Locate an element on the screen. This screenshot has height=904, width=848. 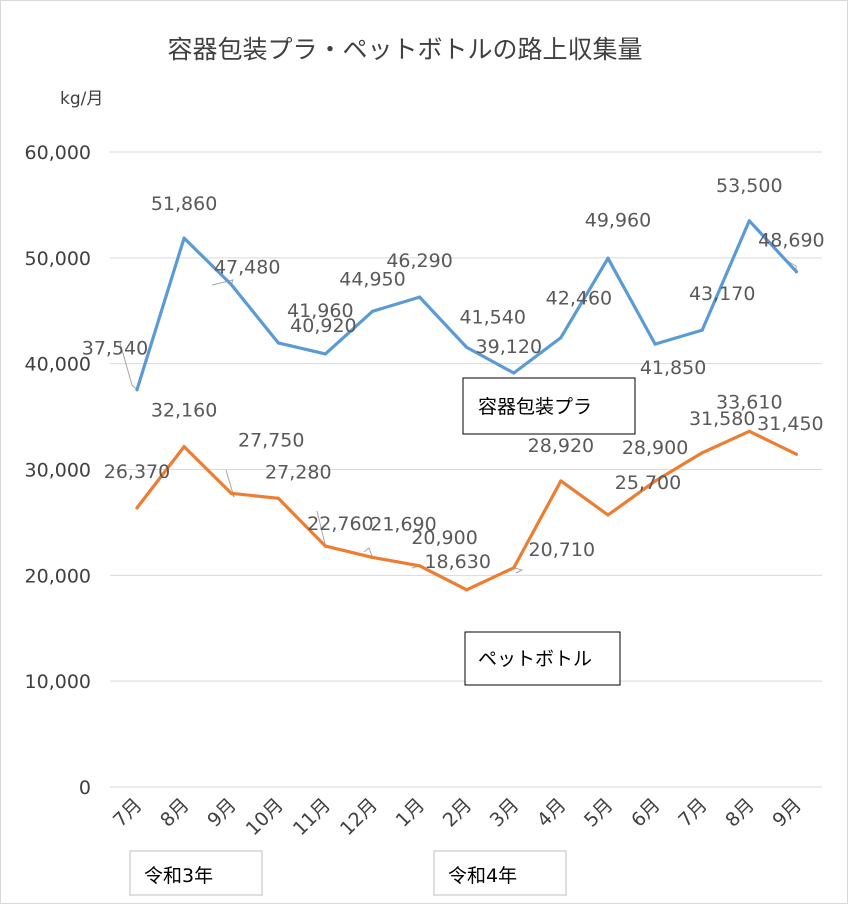
data-label: 28,920 is located at coordinates (561, 446).